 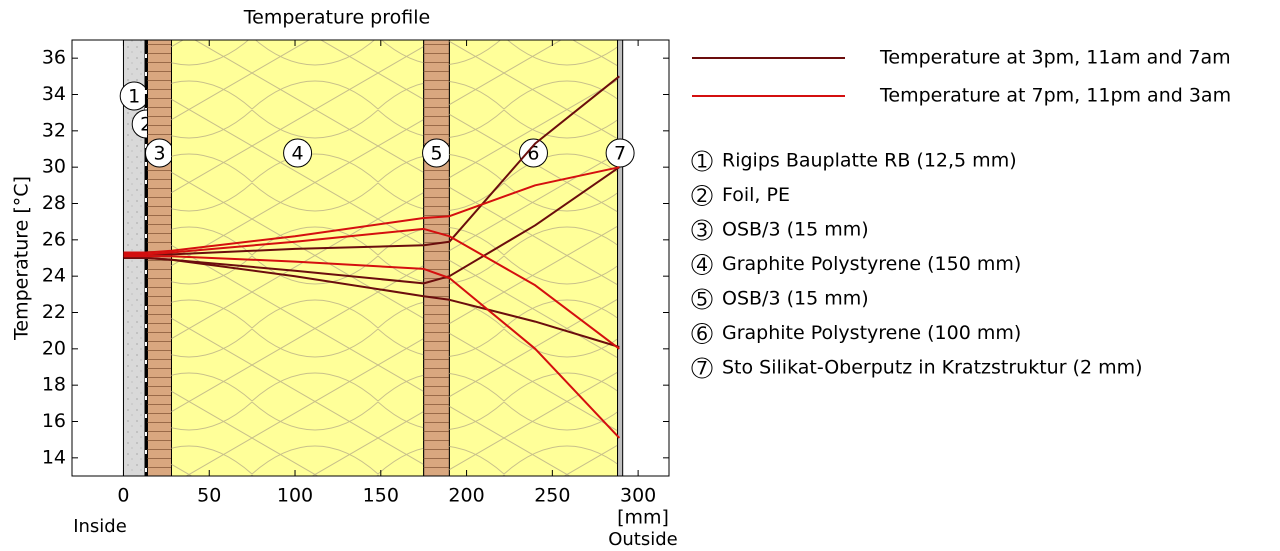 I want to click on x-tick-label: 150, so click(x=381, y=496).